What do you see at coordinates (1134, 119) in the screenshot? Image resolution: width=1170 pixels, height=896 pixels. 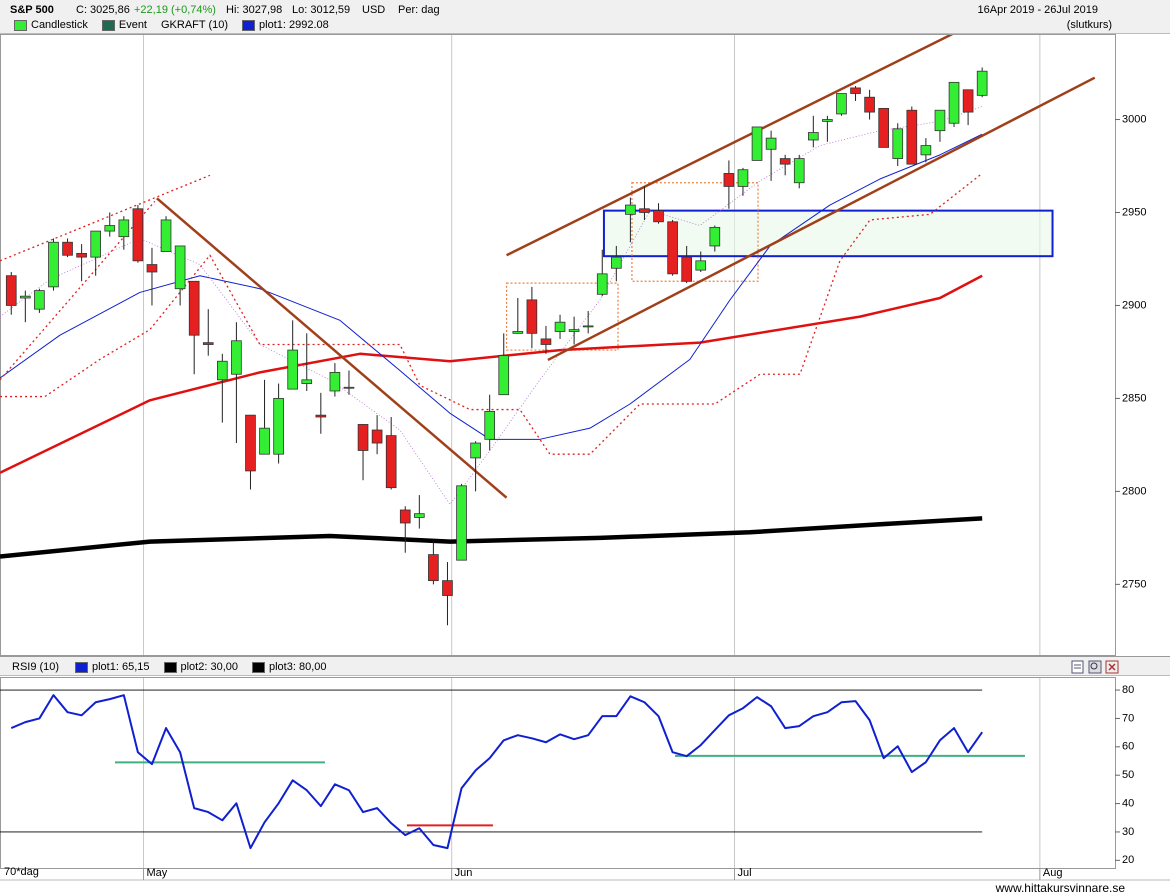 I see `y-tick-label: 3000` at bounding box center [1134, 119].